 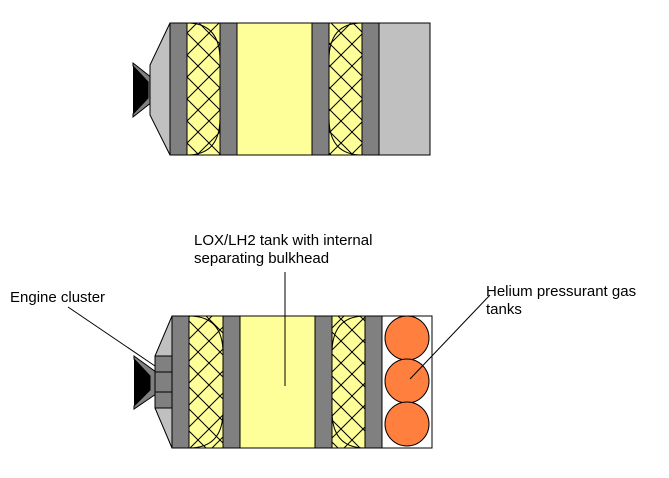 I want to click on center-tank-bottom, so click(x=277, y=382).